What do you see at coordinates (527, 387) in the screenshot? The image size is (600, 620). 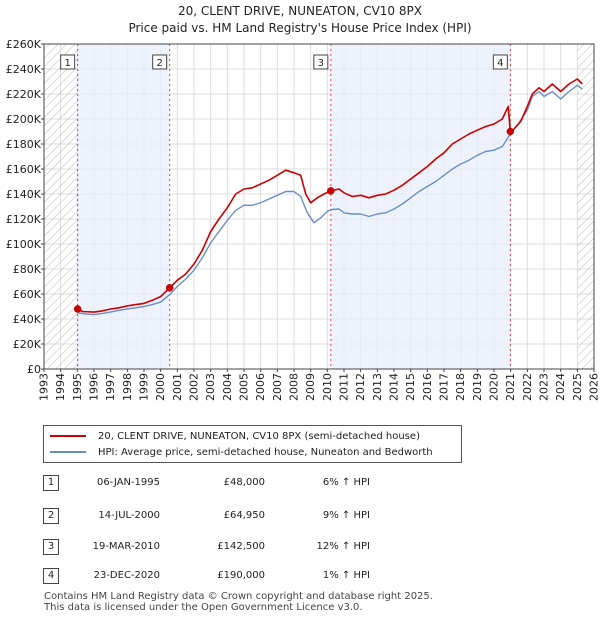 I see `x-tick-label: 2022` at bounding box center [527, 387].